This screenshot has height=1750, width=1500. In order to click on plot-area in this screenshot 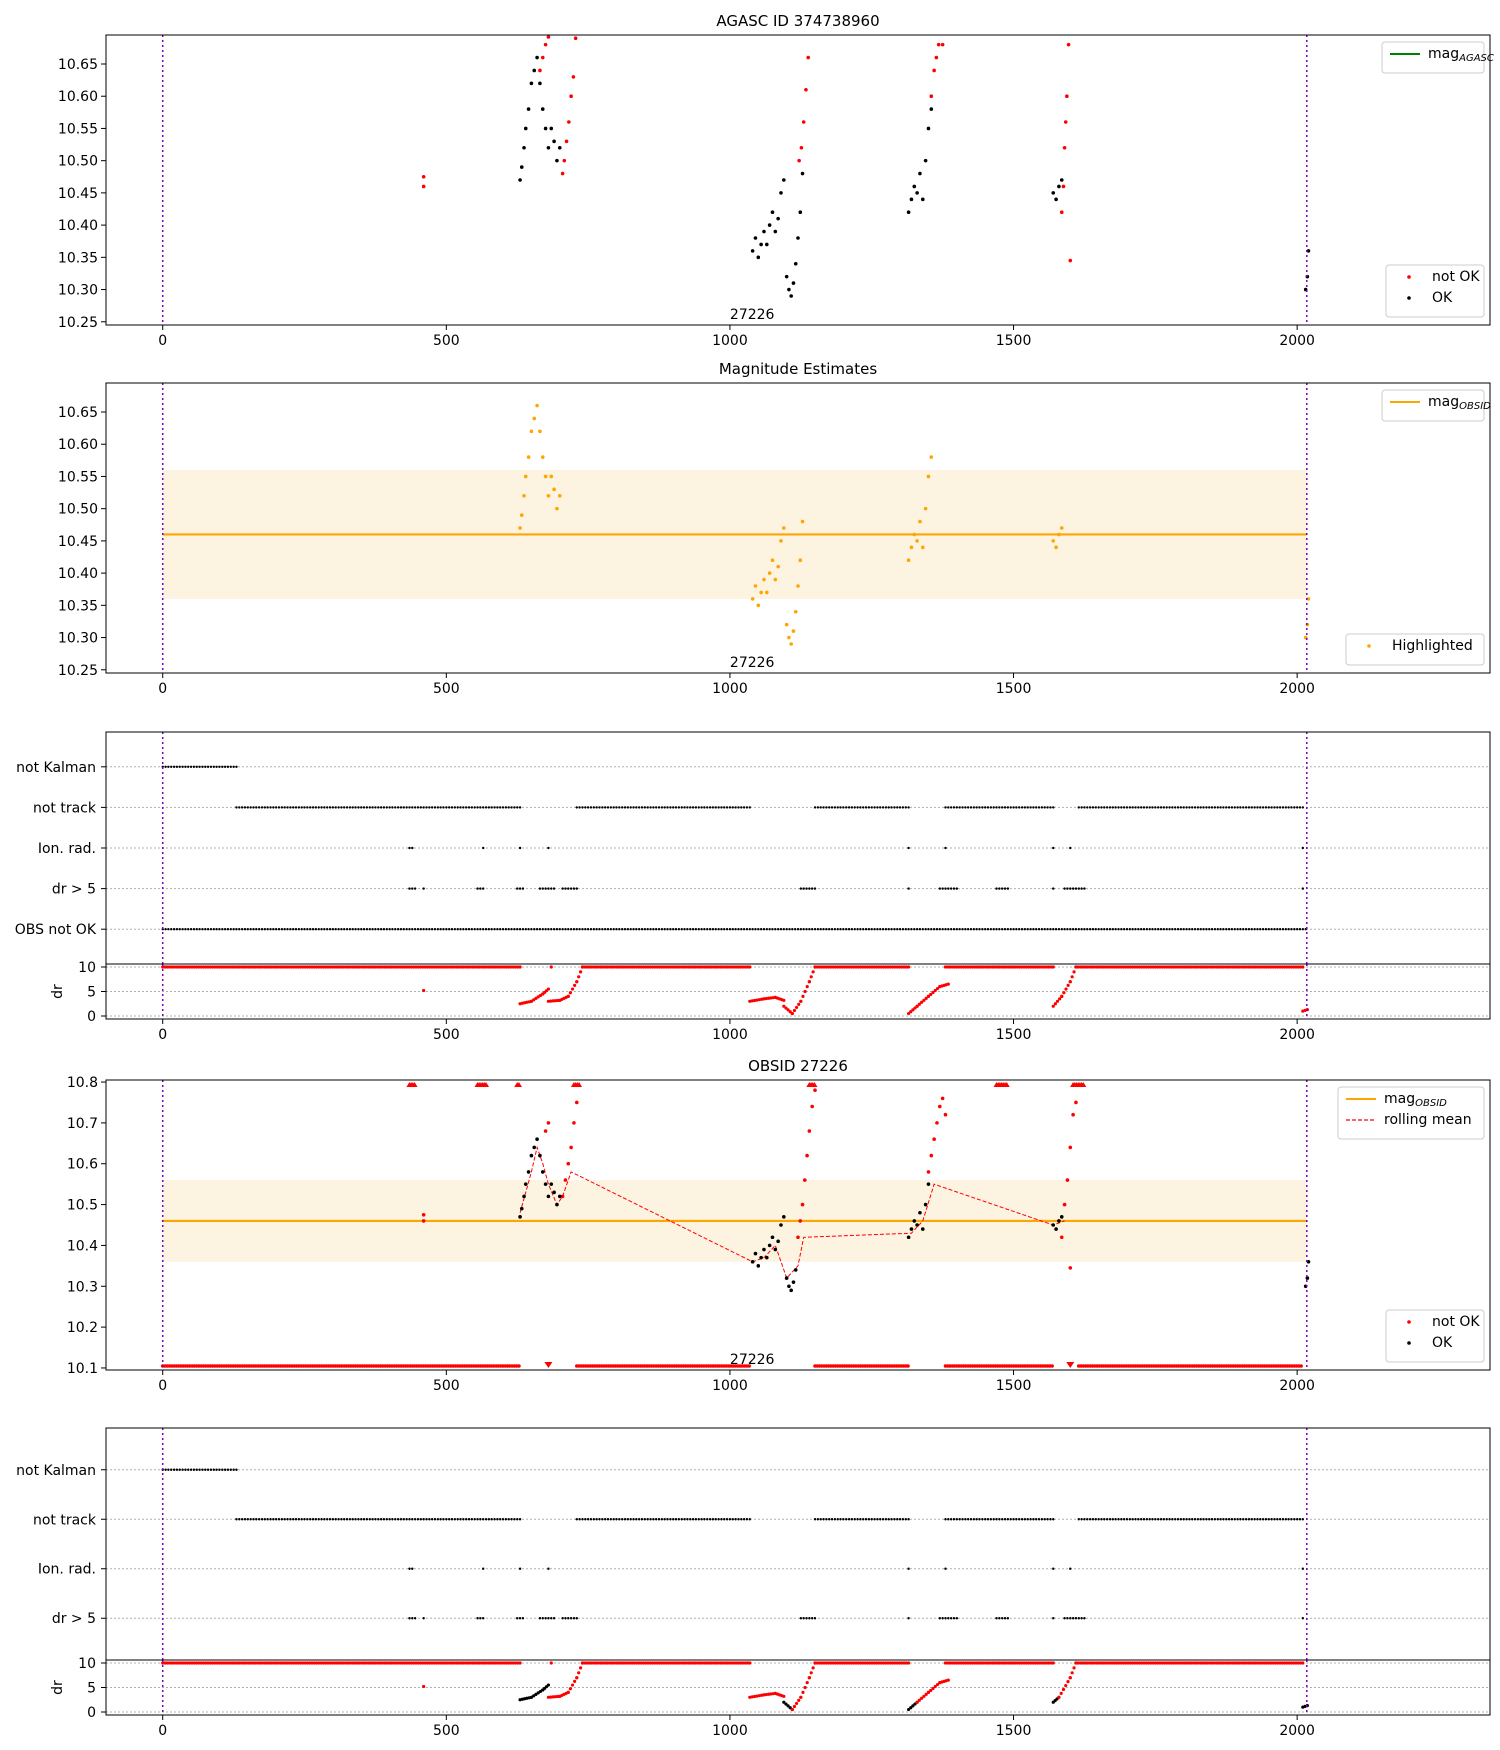, I will do `click(798, 1544)`.